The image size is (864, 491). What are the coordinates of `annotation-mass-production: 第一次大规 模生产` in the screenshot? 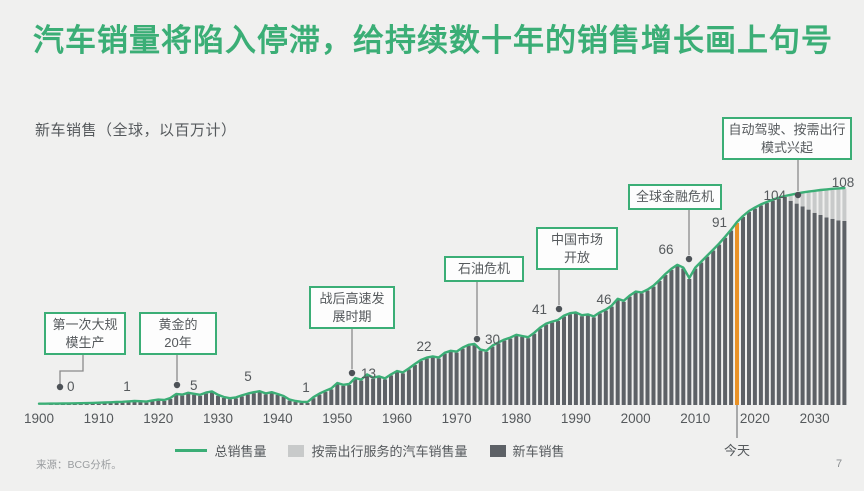 It's located at (85, 334).